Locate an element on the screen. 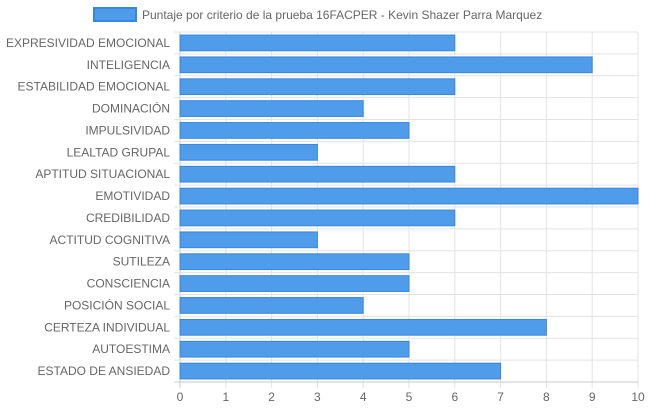 The image size is (648, 410). y-tick-label: LEALTAD GRUPAL is located at coordinates (119, 152).